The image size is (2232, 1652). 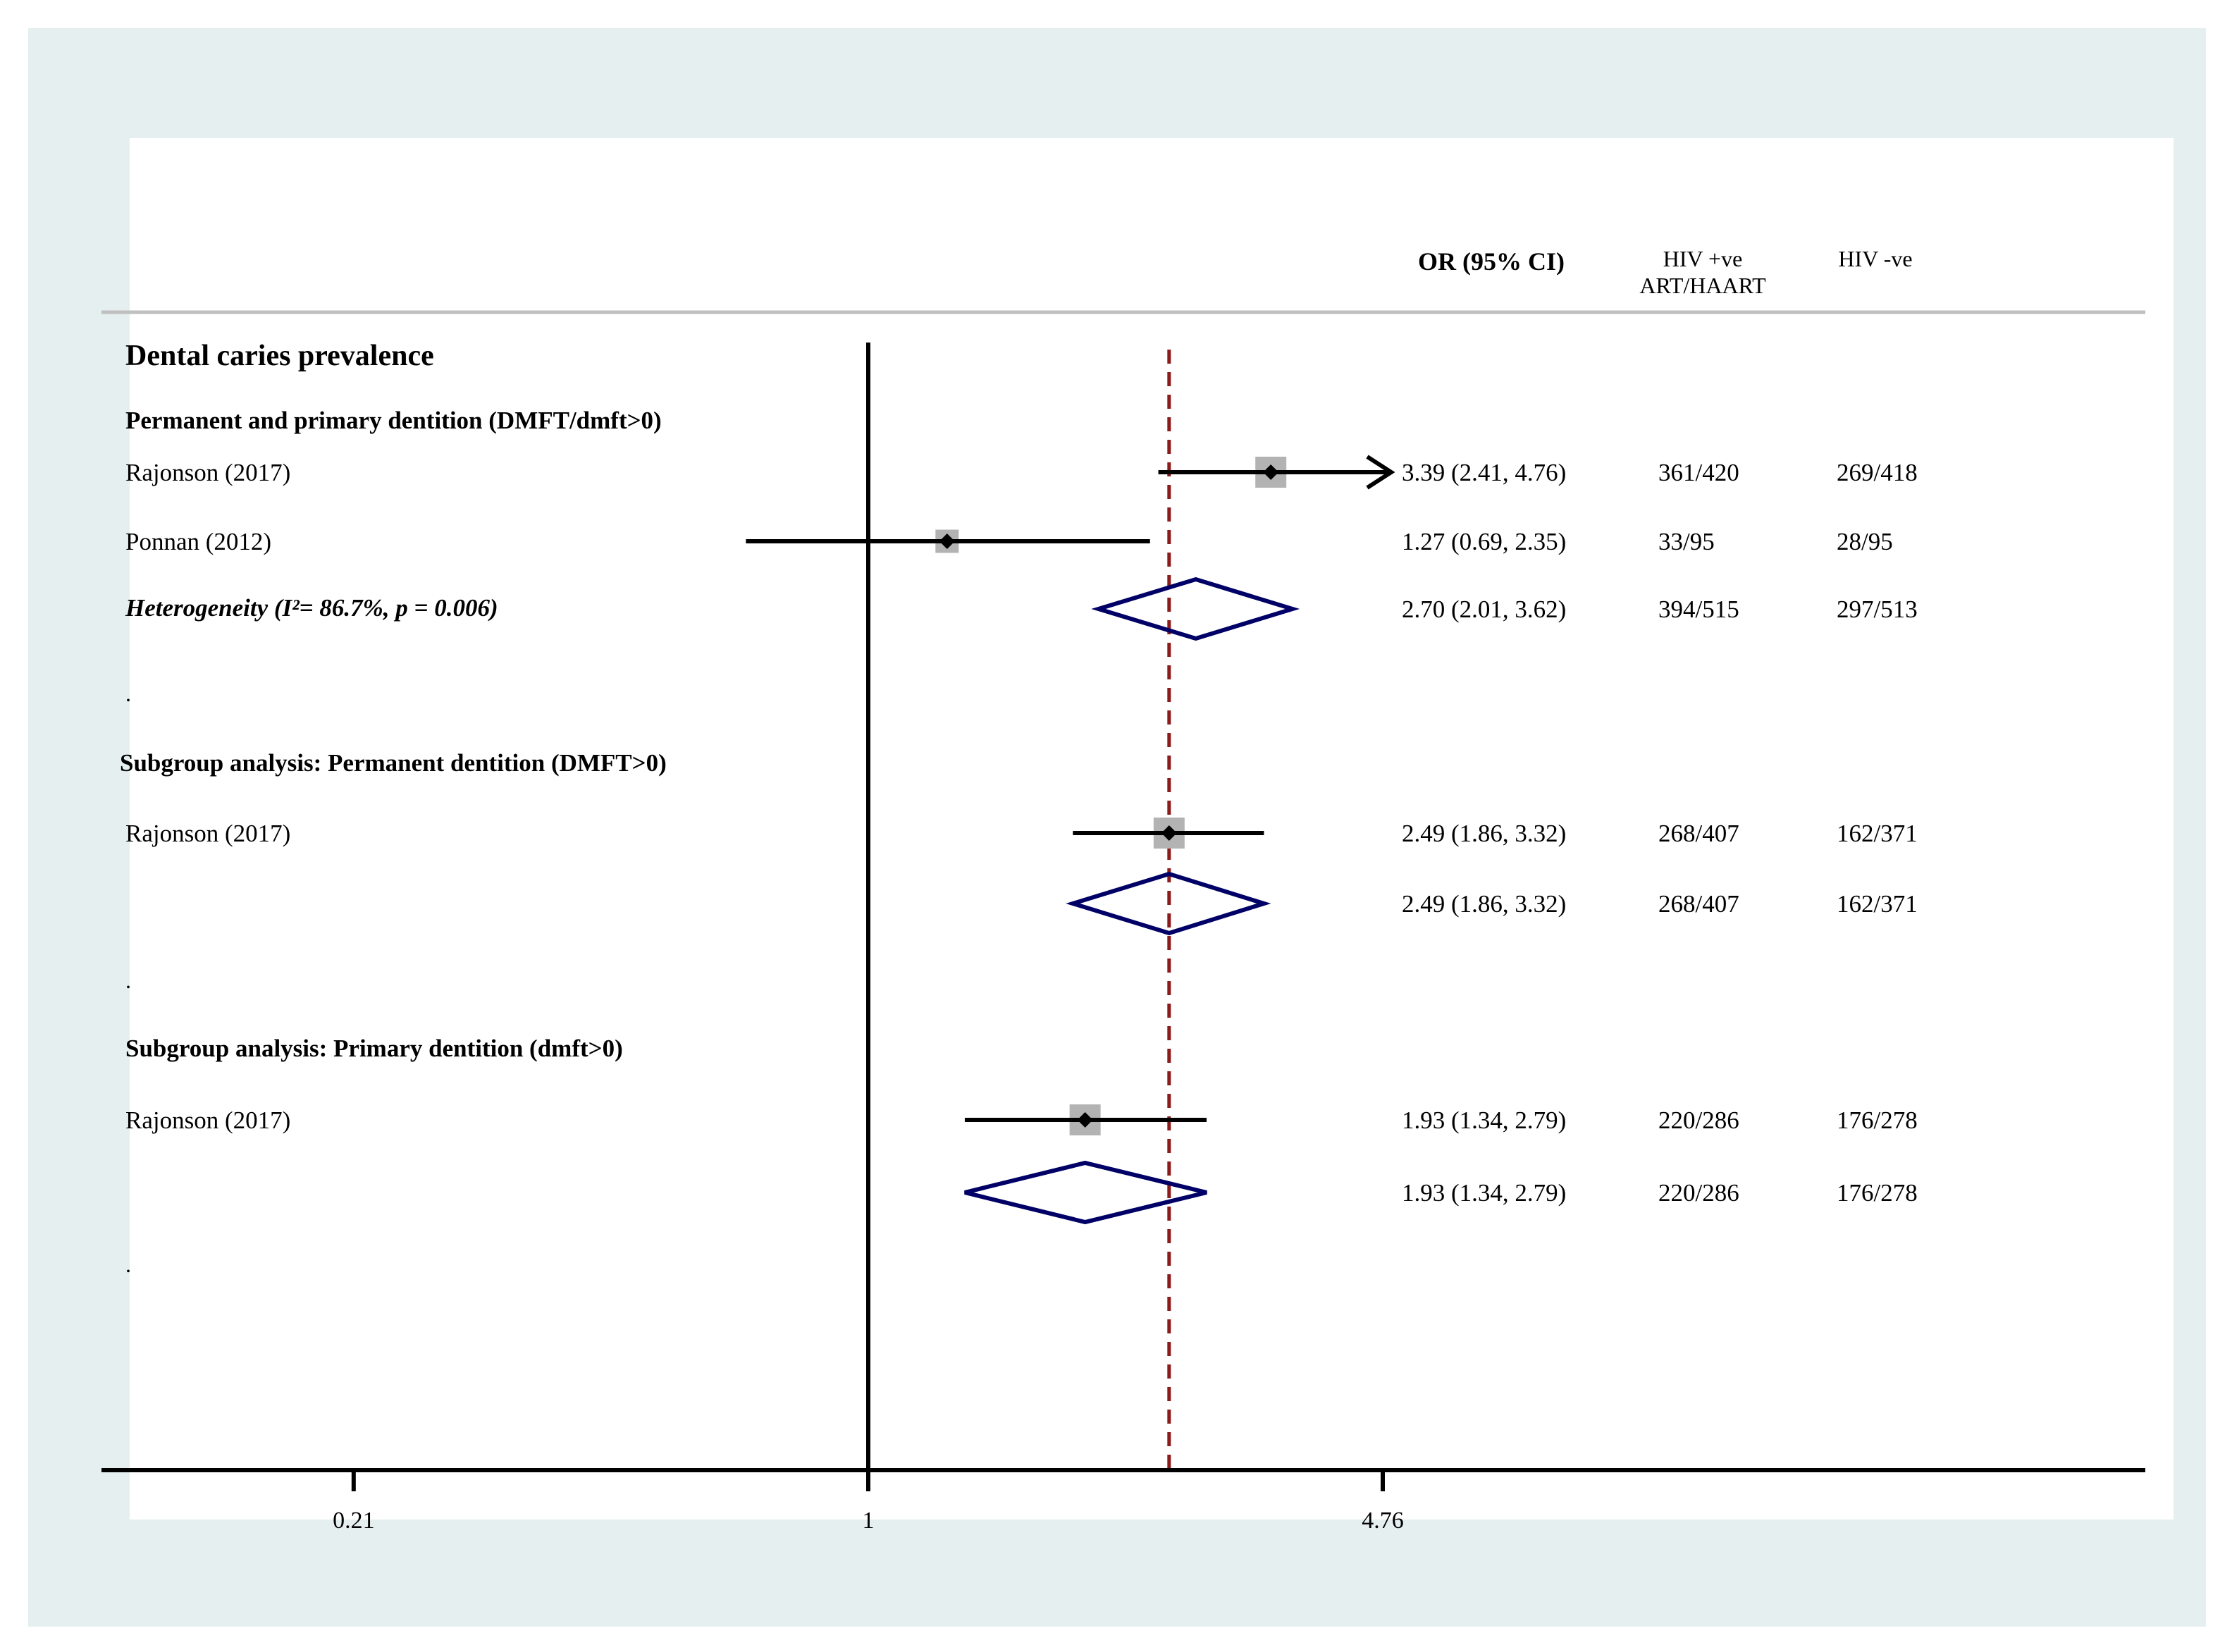 What do you see at coordinates (280, 356) in the screenshot?
I see `section-title: Dental caries prevalence` at bounding box center [280, 356].